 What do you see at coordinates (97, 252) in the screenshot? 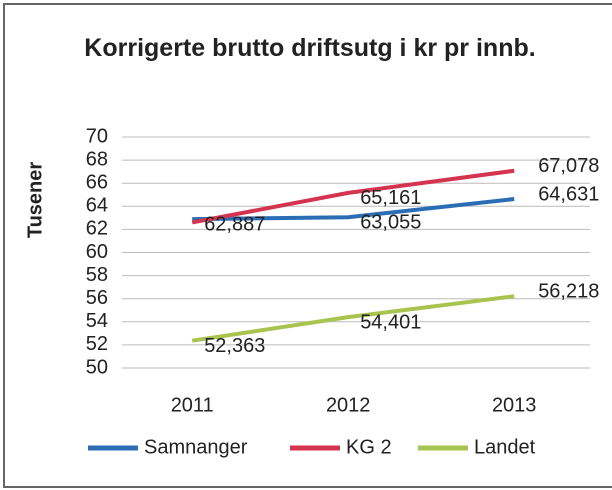
I see `y-tick-label: 60` at bounding box center [97, 252].